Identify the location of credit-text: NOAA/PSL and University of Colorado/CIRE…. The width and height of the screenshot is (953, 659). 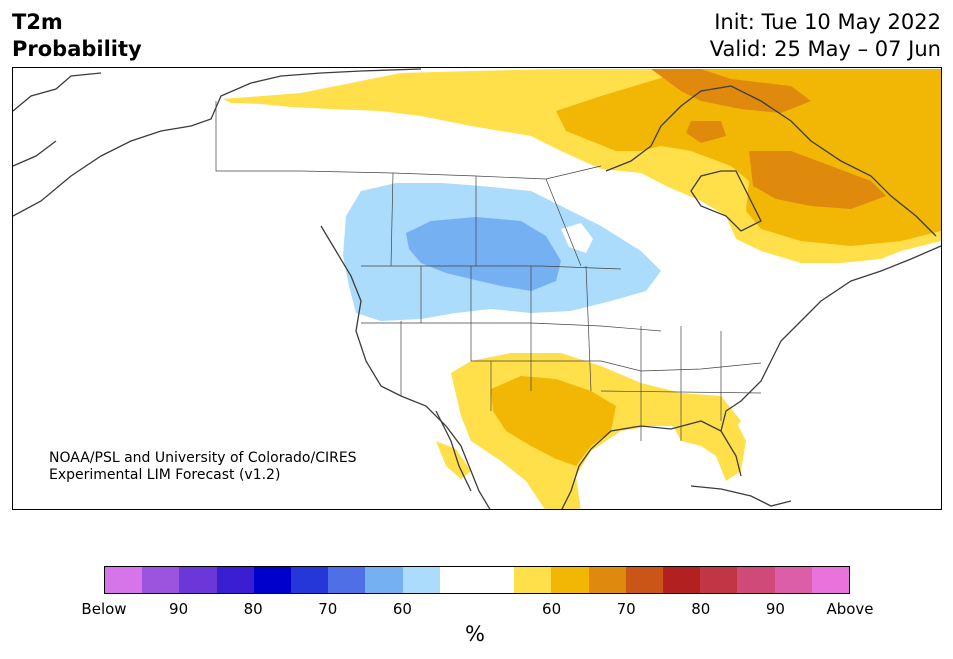
(203, 467).